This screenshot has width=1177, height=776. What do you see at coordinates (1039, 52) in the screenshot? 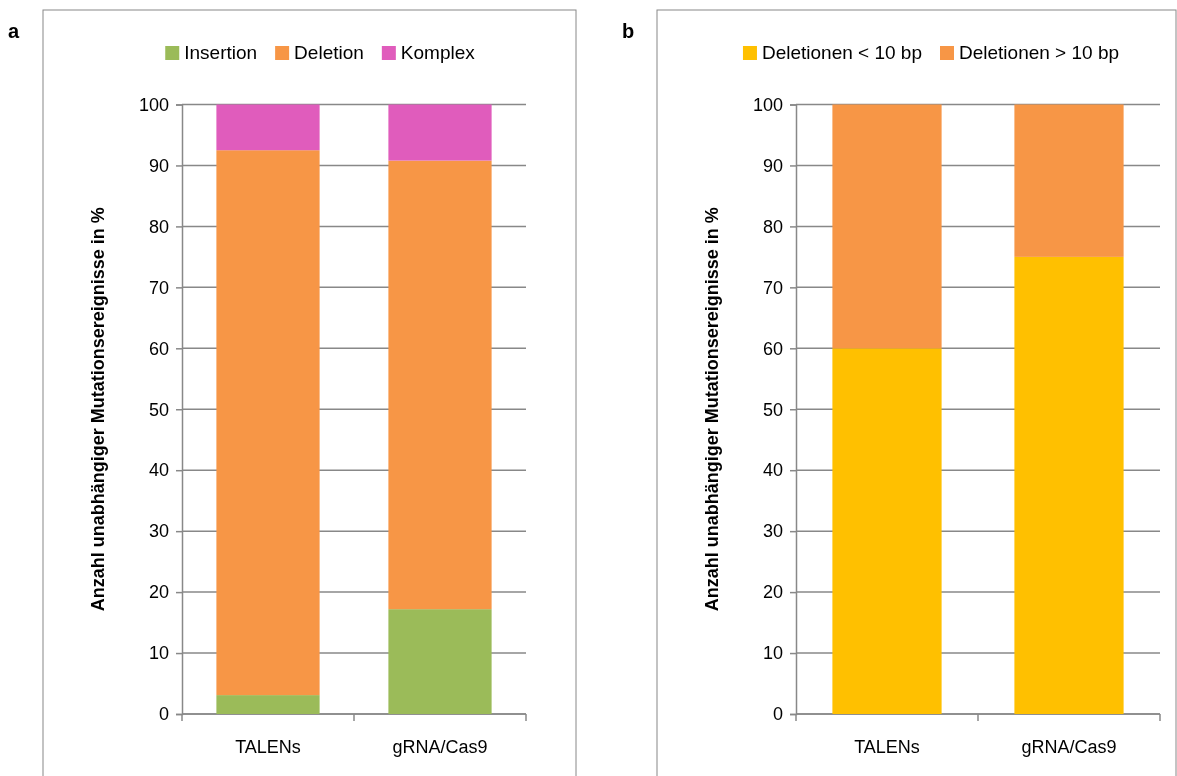
I see `legend-label: Deletionen > 10 bp` at bounding box center [1039, 52].